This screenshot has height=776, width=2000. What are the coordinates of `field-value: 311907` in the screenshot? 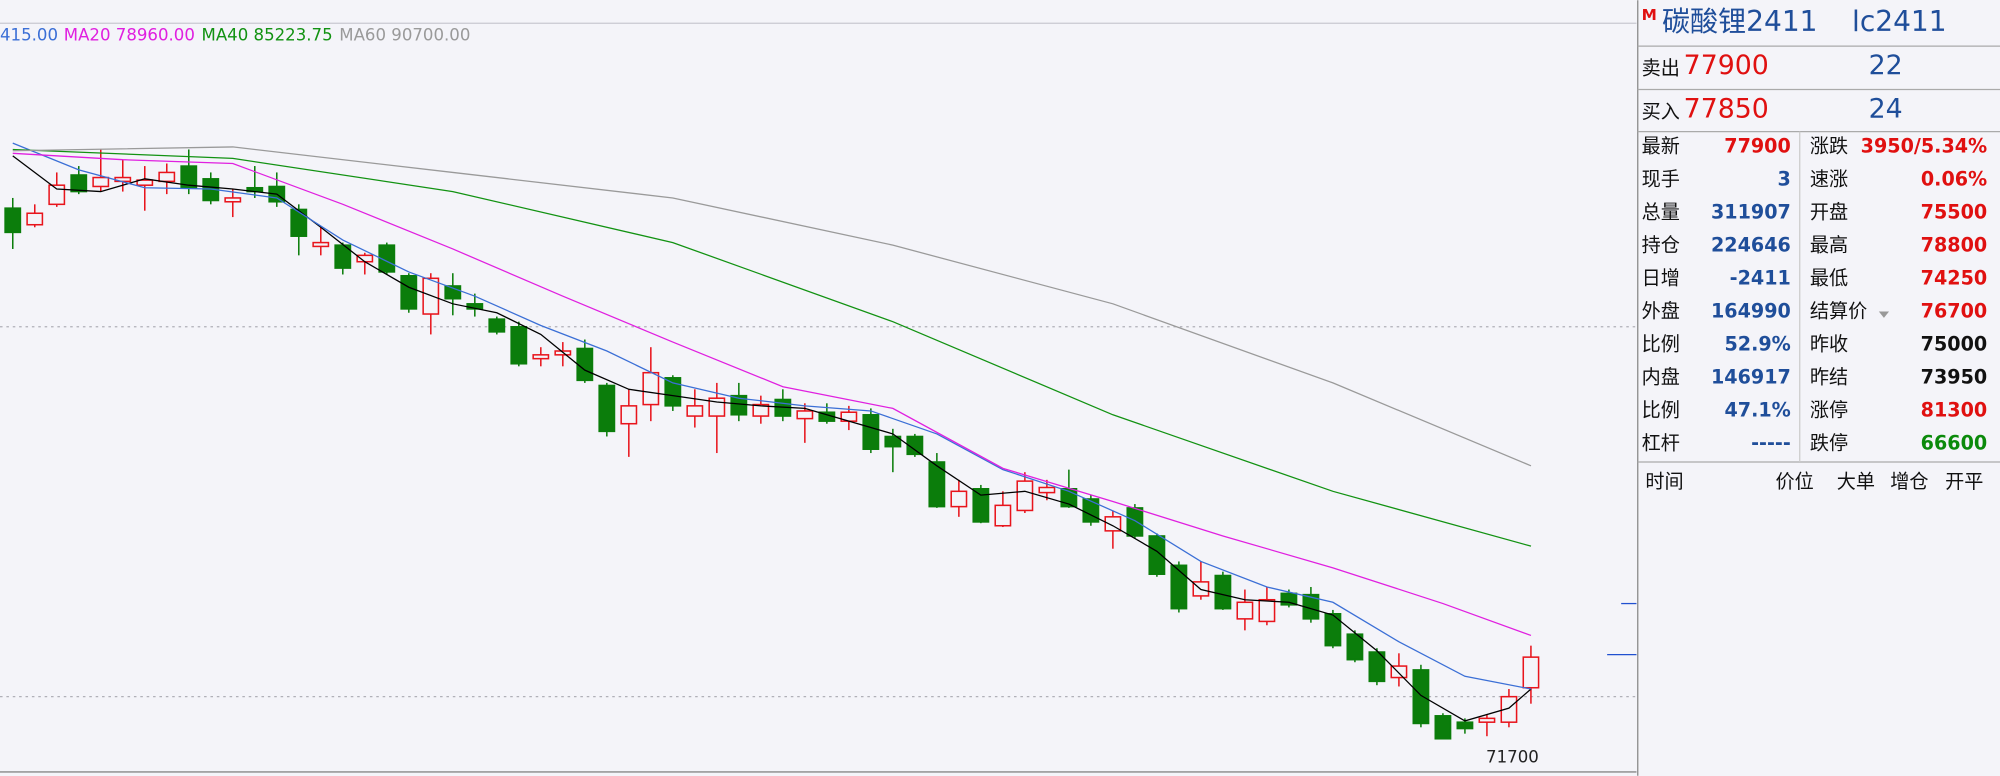 It's located at (1751, 211).